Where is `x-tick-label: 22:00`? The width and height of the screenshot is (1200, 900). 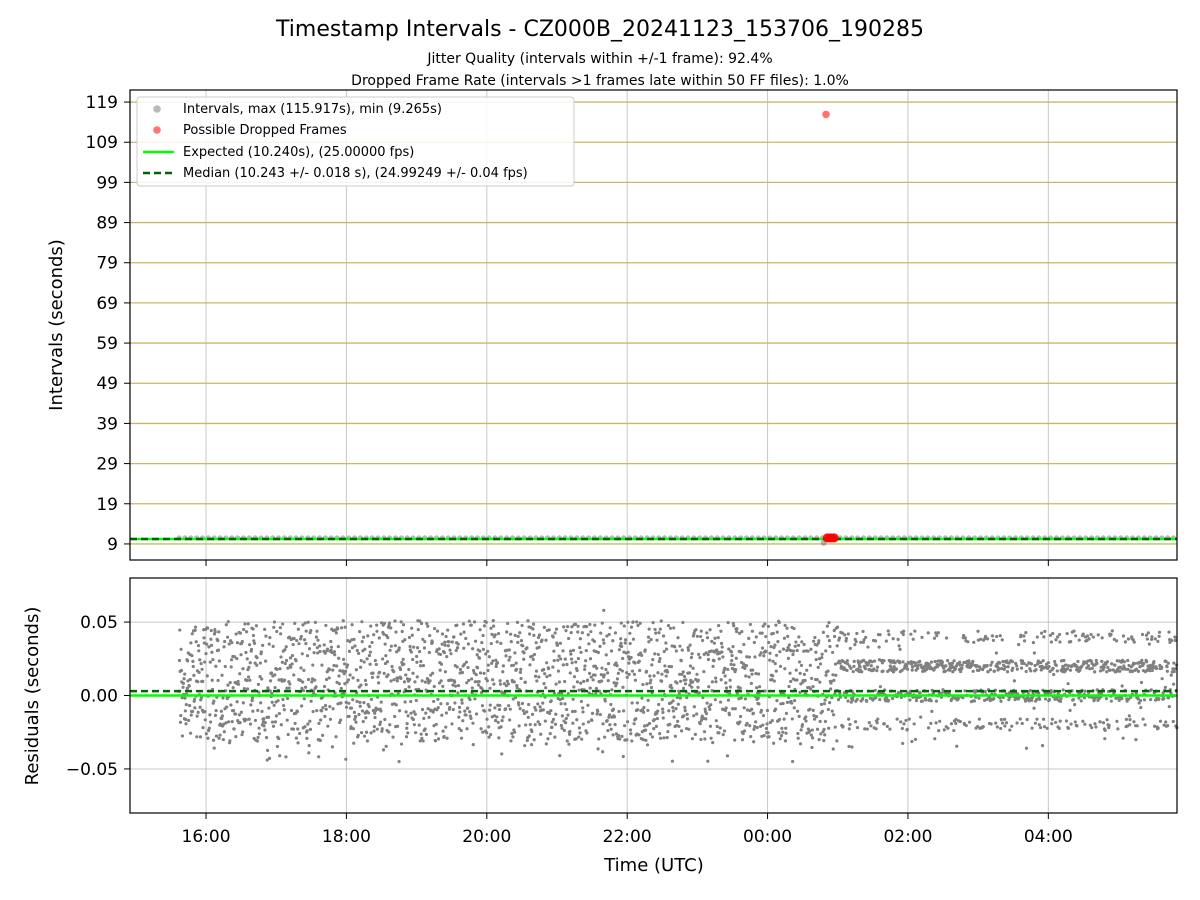 x-tick-label: 22:00 is located at coordinates (627, 837).